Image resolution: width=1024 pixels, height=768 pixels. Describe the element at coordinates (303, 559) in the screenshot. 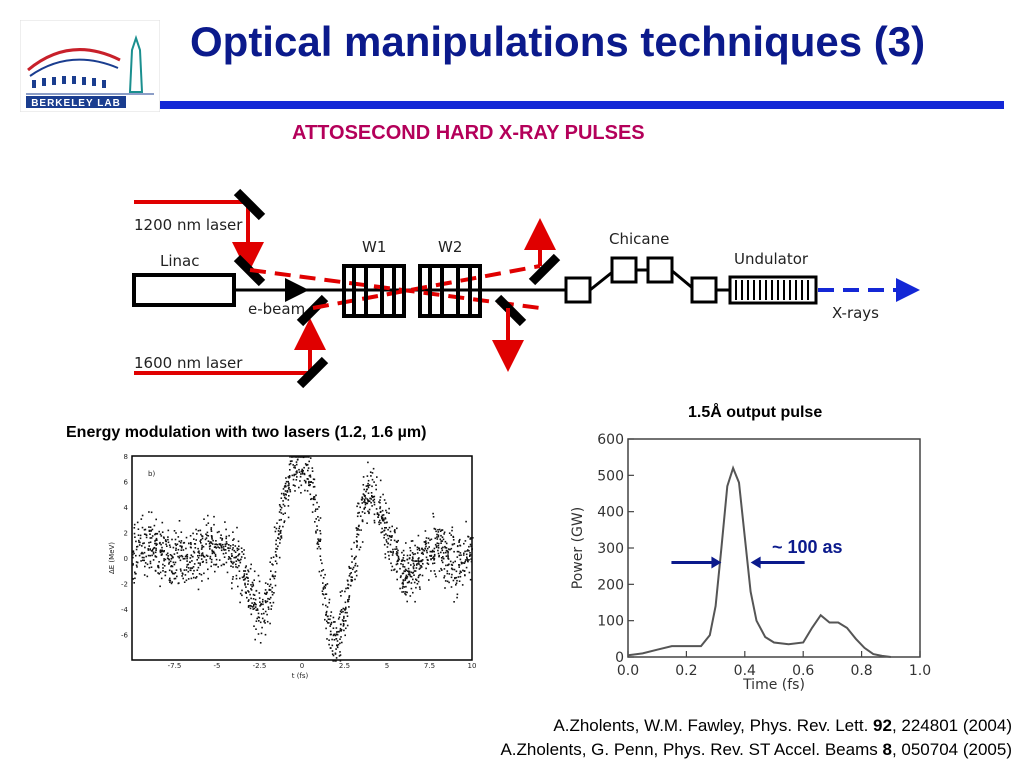

I see `scatter-points` at that location.